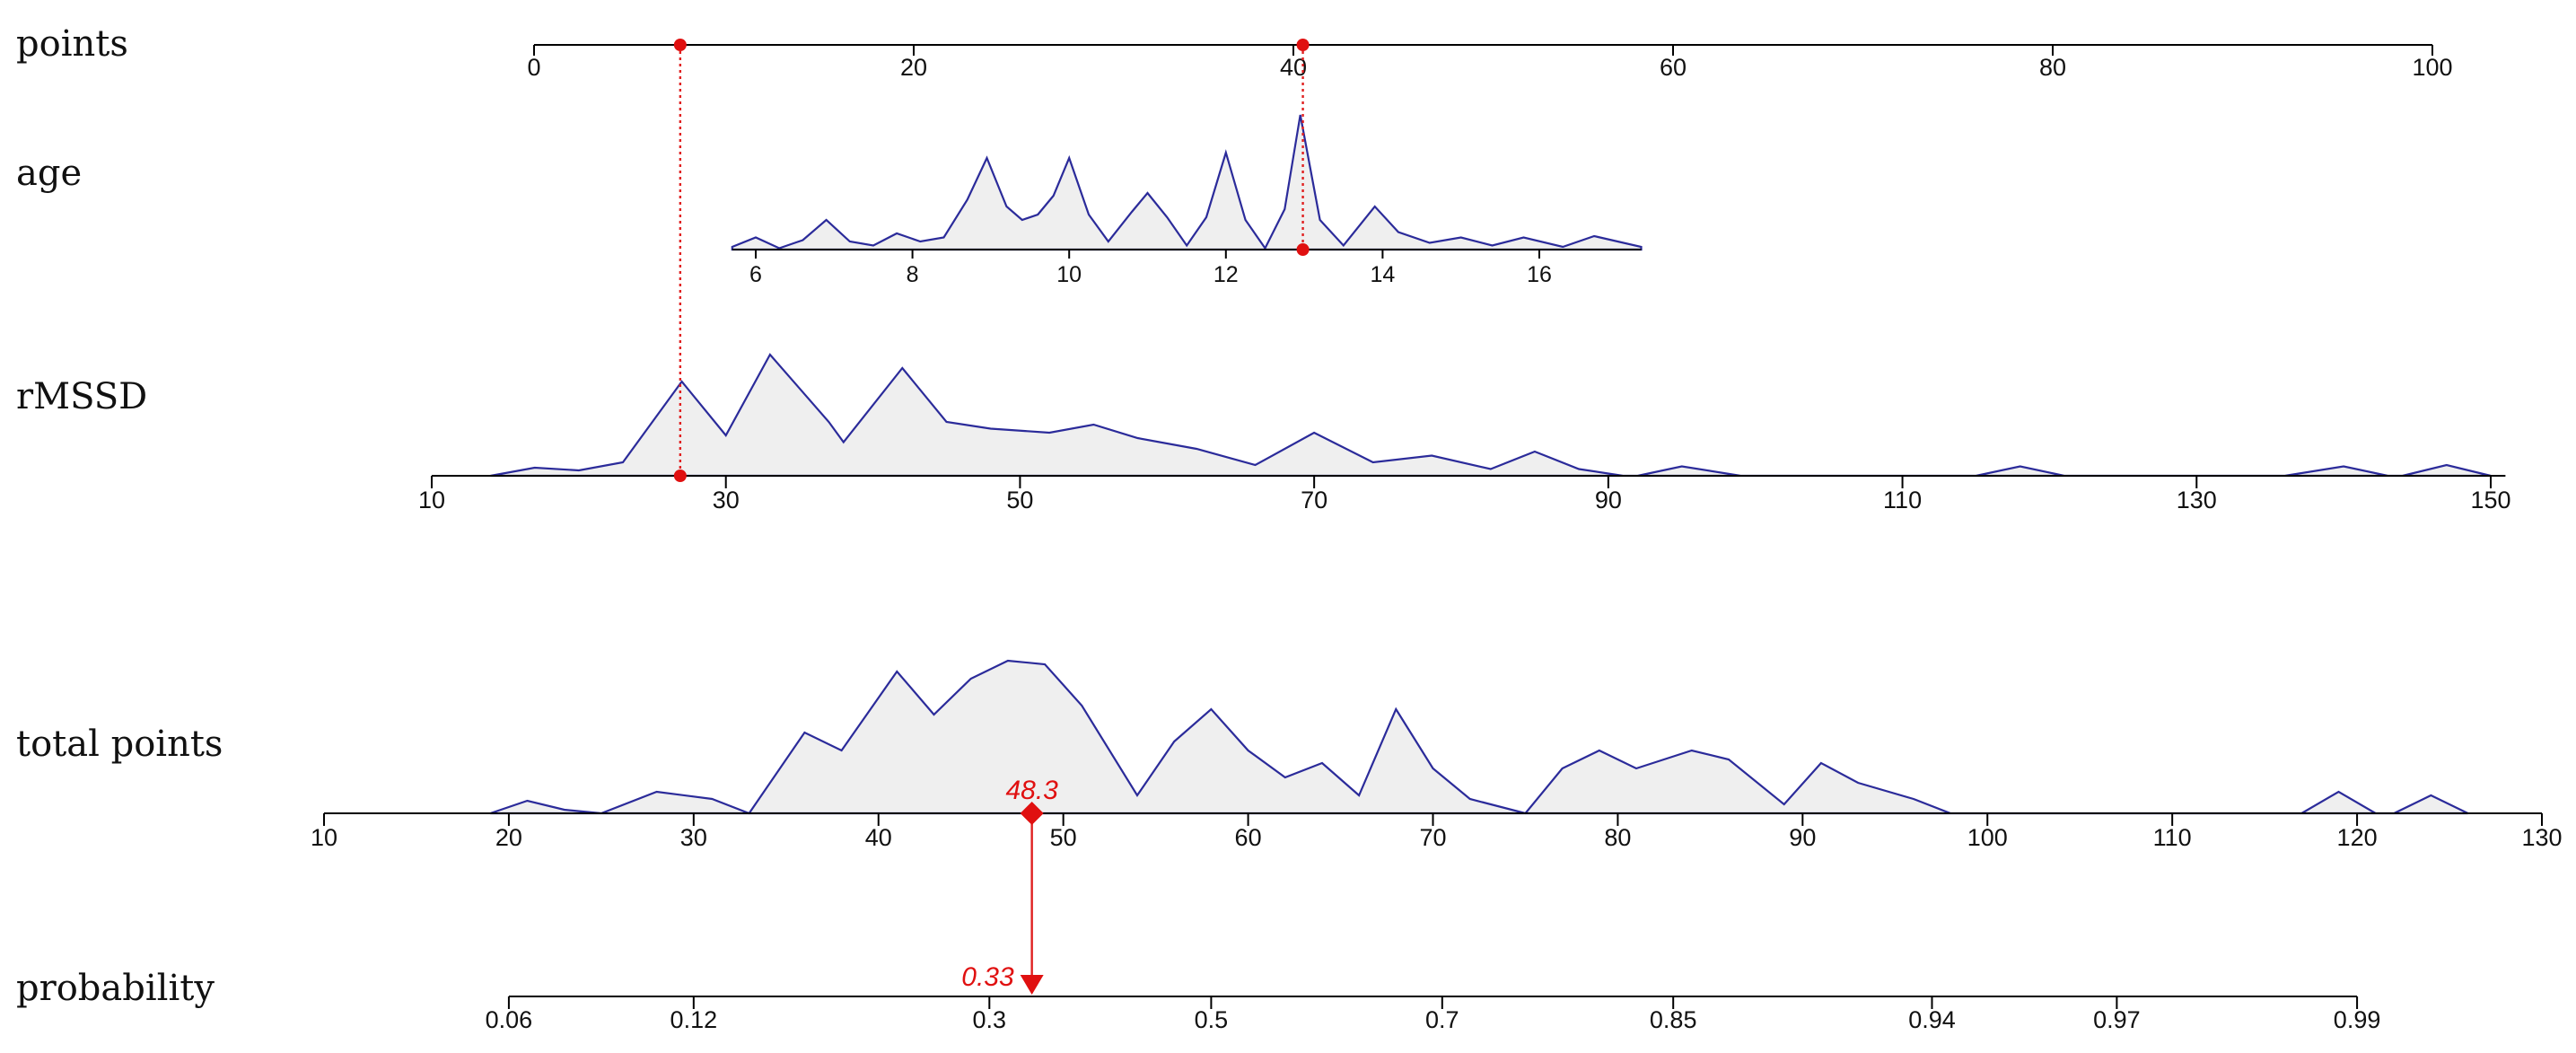 The width and height of the screenshot is (2576, 1053). What do you see at coordinates (680, 45) in the screenshot?
I see `rmssd-points-marker` at bounding box center [680, 45].